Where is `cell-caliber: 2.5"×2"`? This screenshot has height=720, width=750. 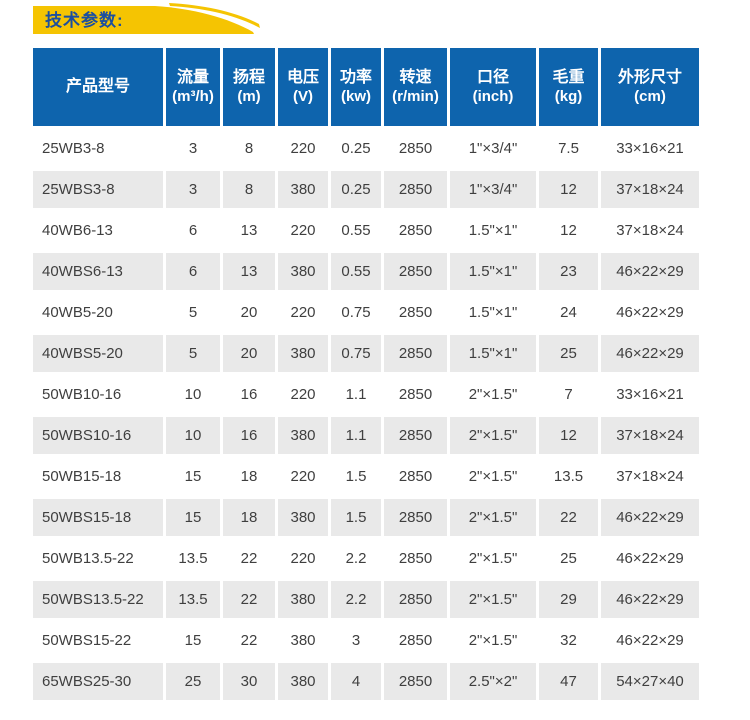
cell-caliber: 2.5"×2" is located at coordinates (493, 681).